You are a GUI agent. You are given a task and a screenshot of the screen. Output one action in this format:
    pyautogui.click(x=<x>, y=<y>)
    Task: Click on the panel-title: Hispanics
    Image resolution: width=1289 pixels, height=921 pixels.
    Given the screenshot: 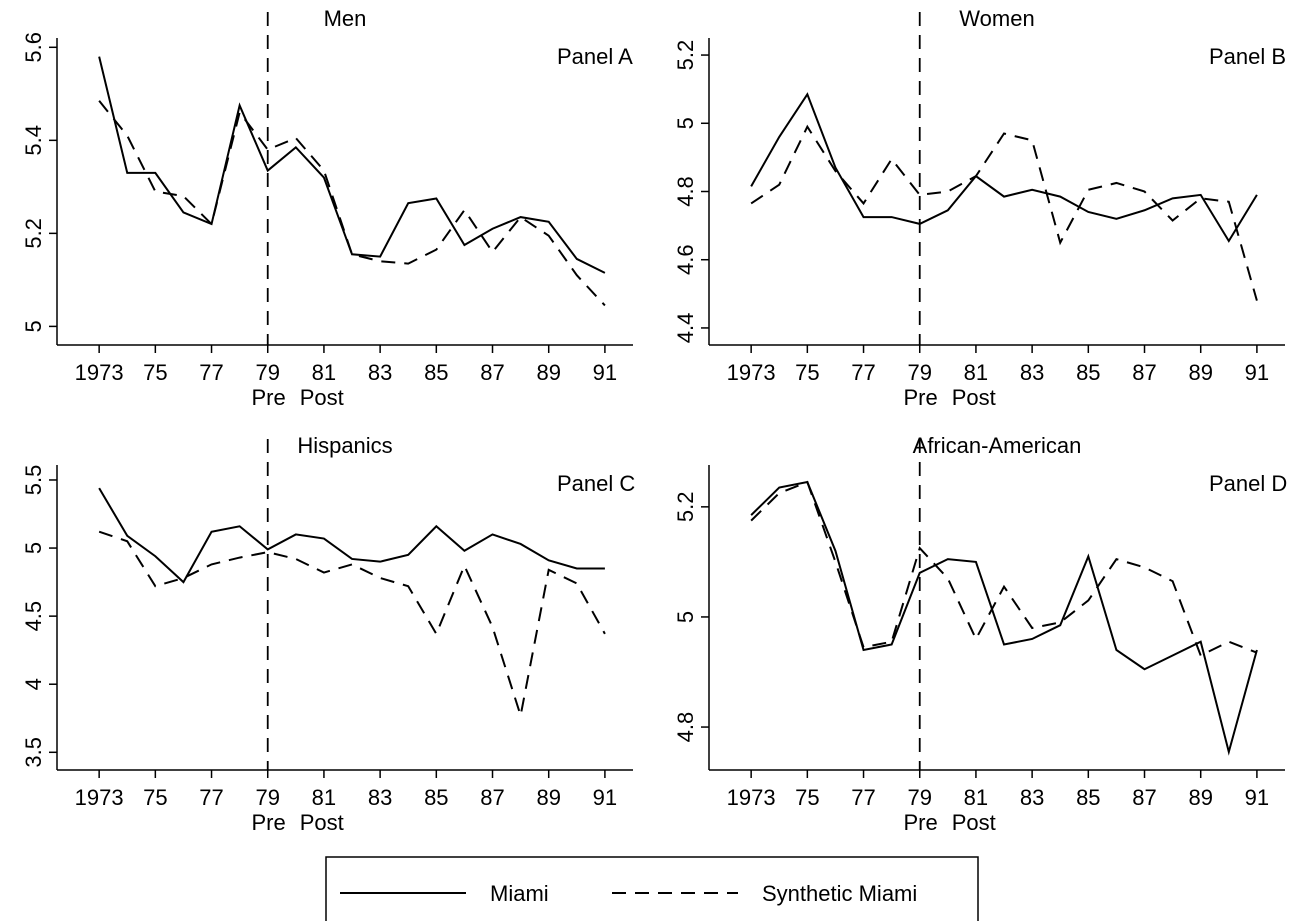 What is the action you would take?
    pyautogui.click(x=344, y=445)
    